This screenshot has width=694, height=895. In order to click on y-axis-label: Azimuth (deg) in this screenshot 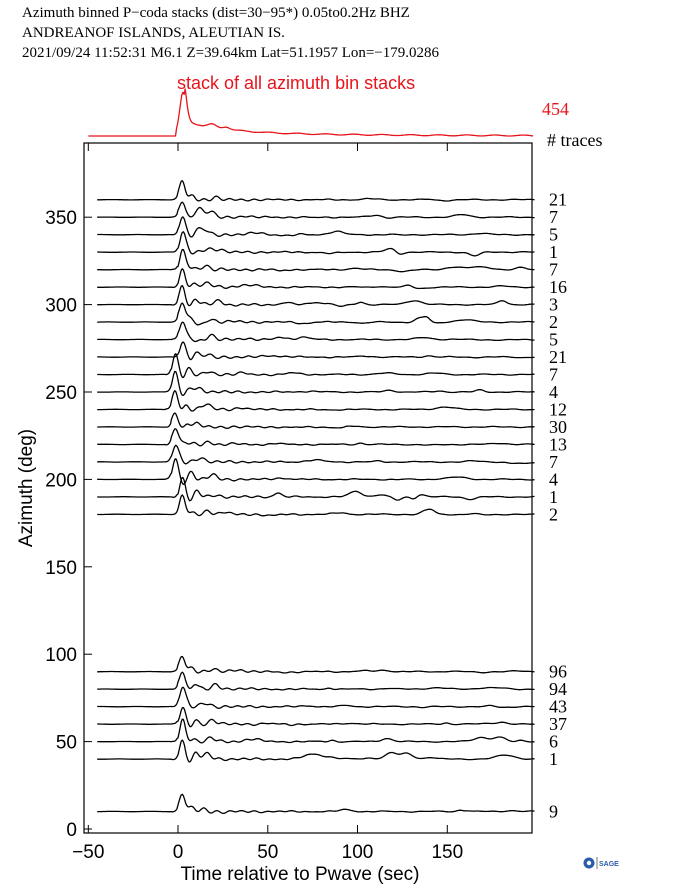, I will do `click(26, 488)`.